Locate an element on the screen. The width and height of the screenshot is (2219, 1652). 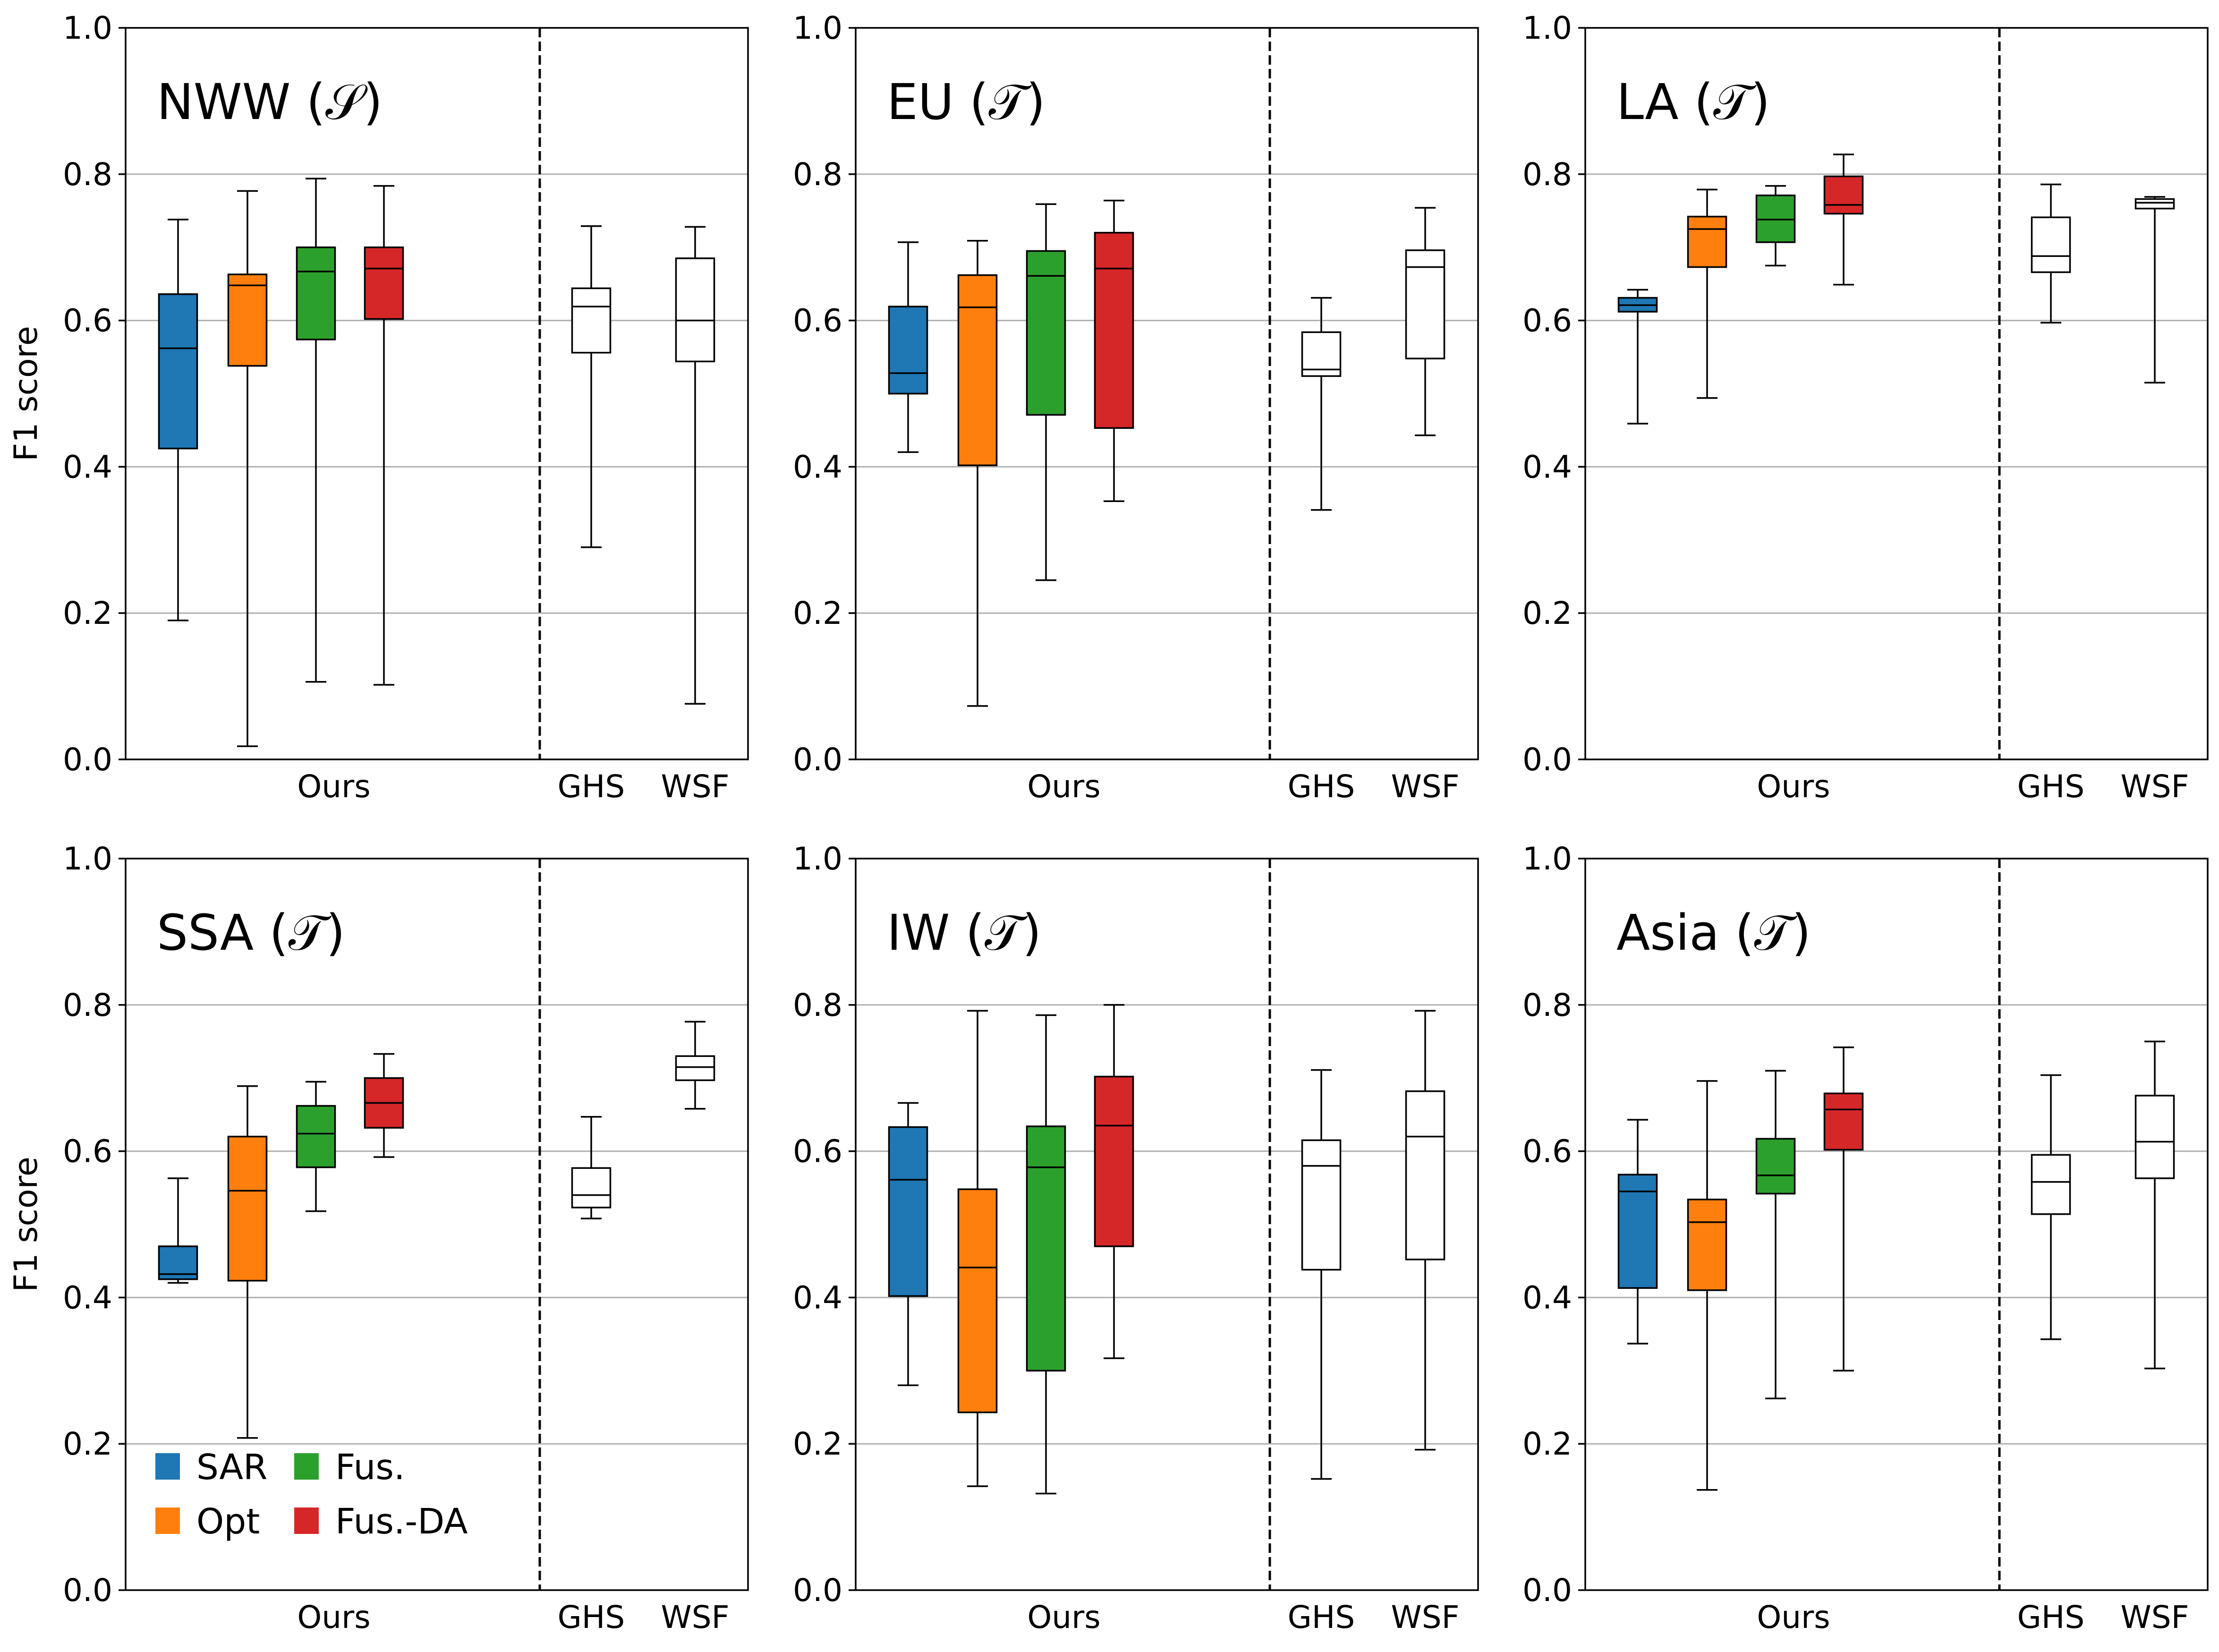
legend-label-fus: Fus. is located at coordinates (370, 1468).